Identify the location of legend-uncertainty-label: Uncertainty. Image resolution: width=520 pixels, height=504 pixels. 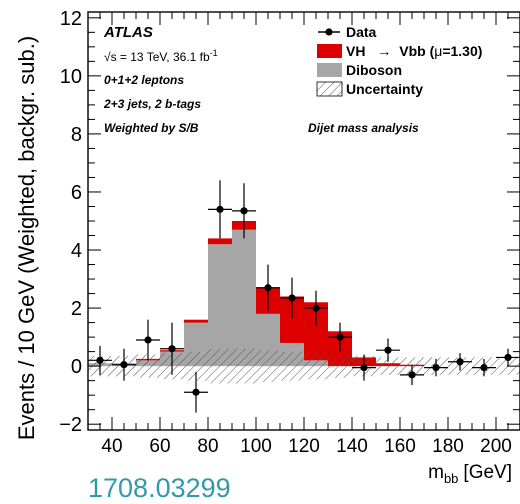
(384, 89).